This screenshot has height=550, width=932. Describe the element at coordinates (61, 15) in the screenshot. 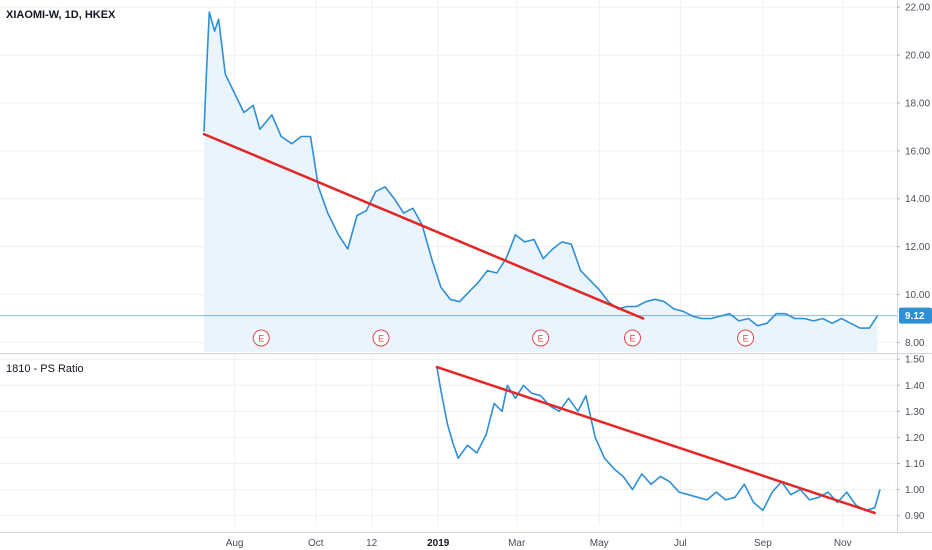

I see `main-chart-title: XIAOMI-W, 1D, HKEX` at that location.